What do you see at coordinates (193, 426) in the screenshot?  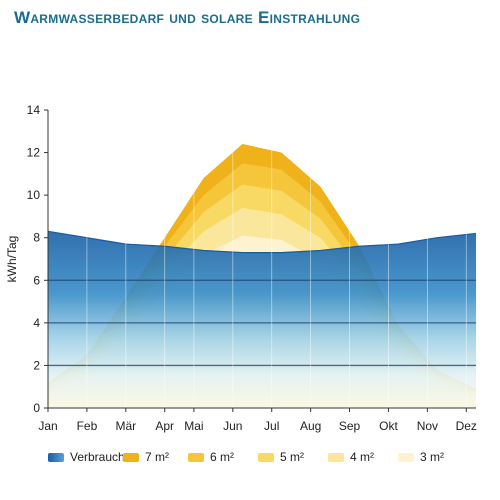 I see `x-tick-label: Mai` at bounding box center [193, 426].